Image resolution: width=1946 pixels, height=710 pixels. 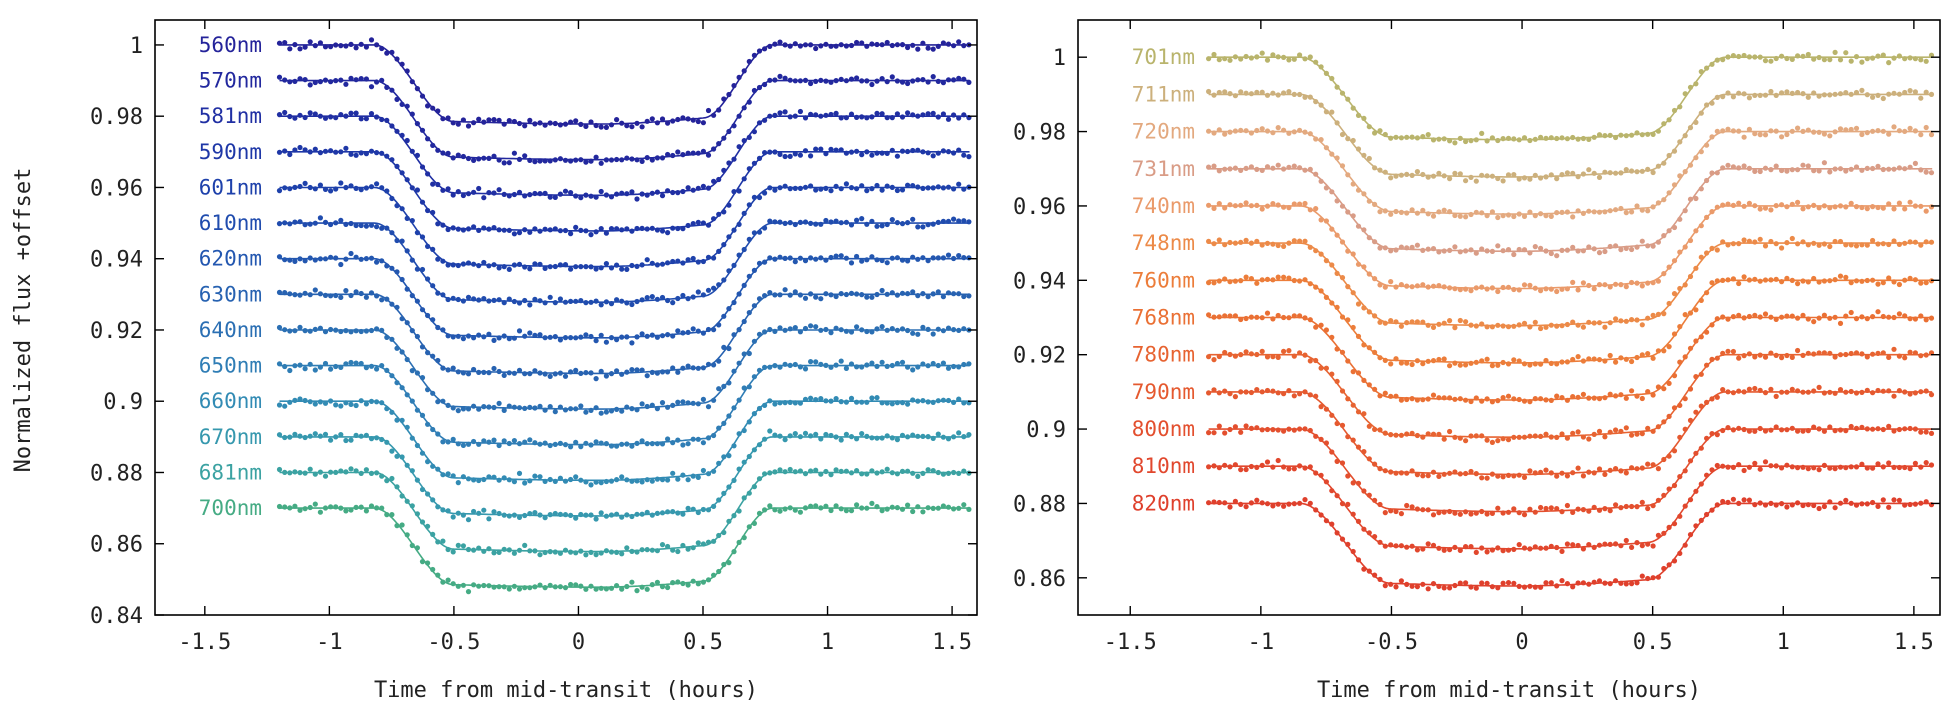 What do you see at coordinates (1570, 247) in the screenshot?
I see `series-740nm` at bounding box center [1570, 247].